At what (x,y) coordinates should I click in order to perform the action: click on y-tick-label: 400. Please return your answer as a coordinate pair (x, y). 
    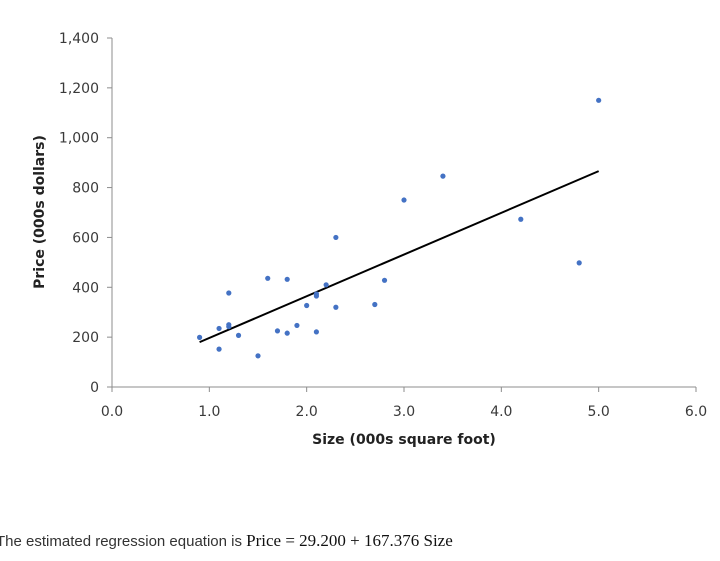
    Looking at the image, I should click on (85, 288).